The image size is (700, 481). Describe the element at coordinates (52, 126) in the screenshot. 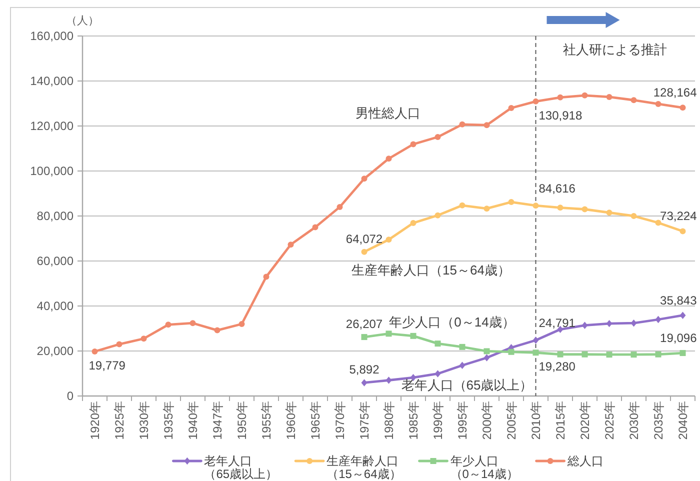

I see `ytick: 120,000` at that location.